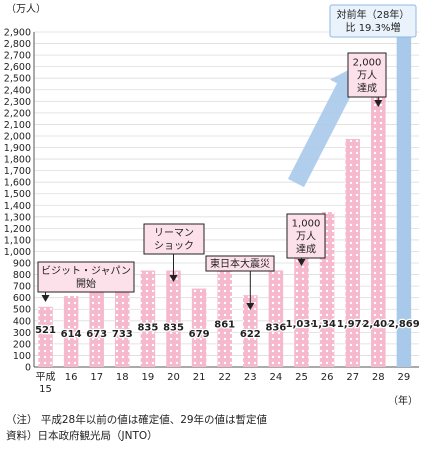  I want to click on y-axis-unit-label: （万人）, so click(26, 9).